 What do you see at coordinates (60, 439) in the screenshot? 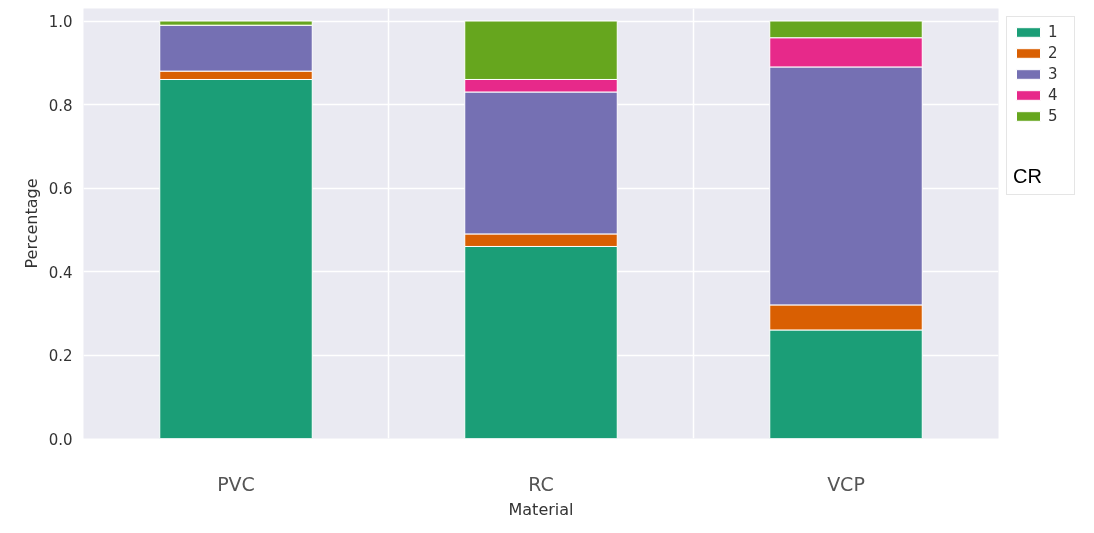
I see `y-tick-label: 0.0` at bounding box center [60, 439].